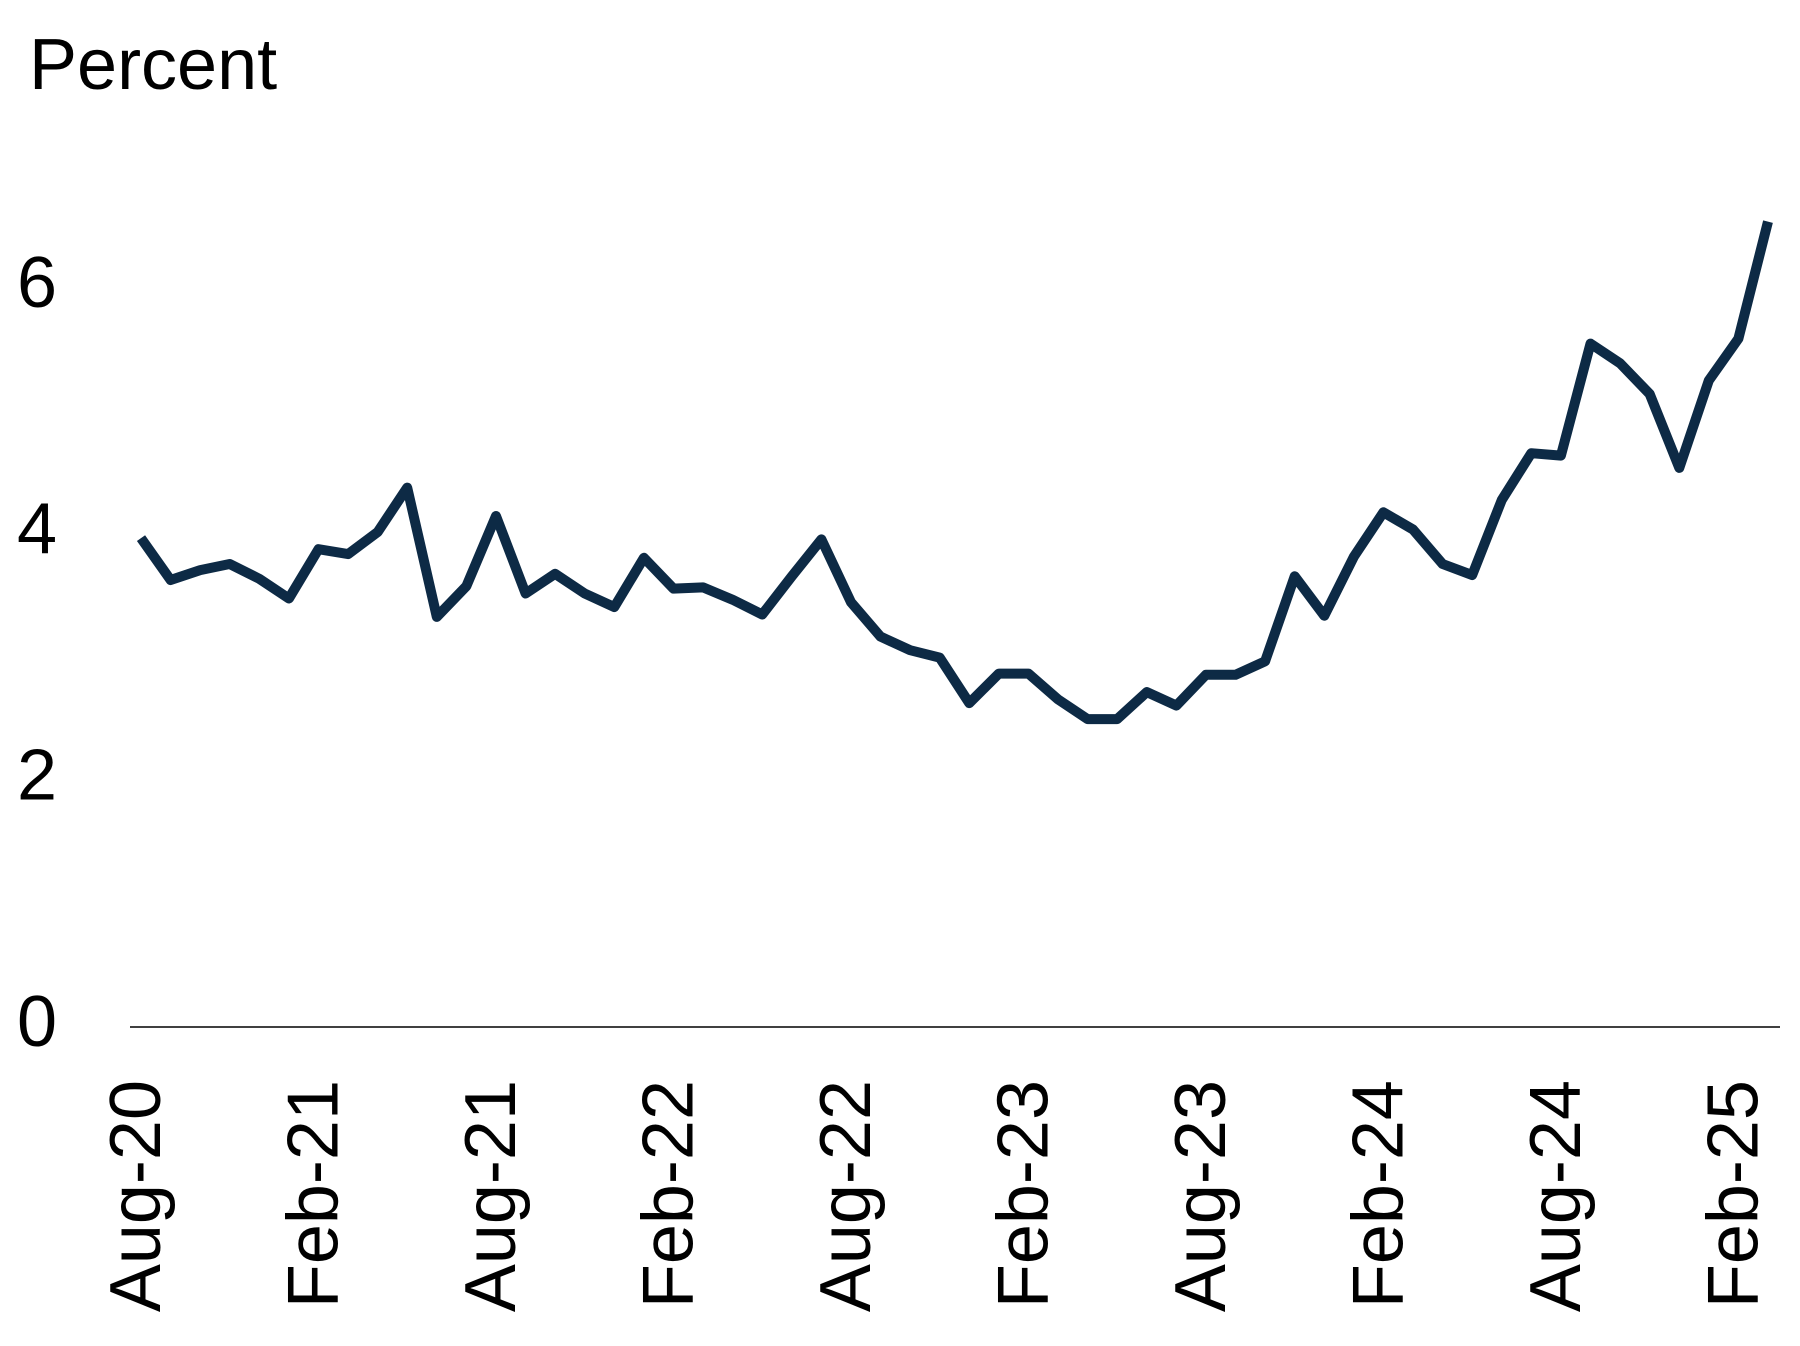 This screenshot has width=1800, height=1346. I want to click on x-tick-label: Feb-22, so click(668, 1194).